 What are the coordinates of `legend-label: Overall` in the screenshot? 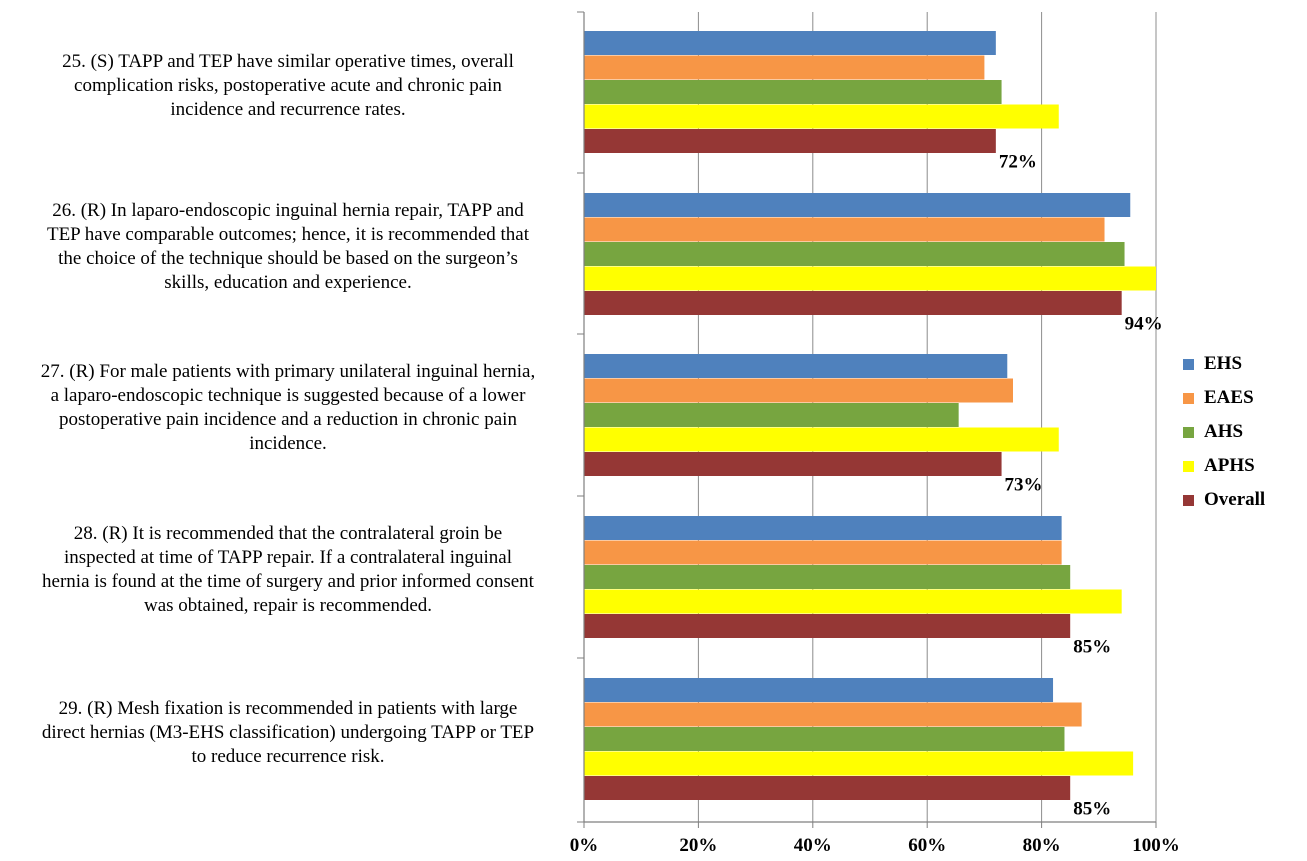 It's located at (1235, 499).